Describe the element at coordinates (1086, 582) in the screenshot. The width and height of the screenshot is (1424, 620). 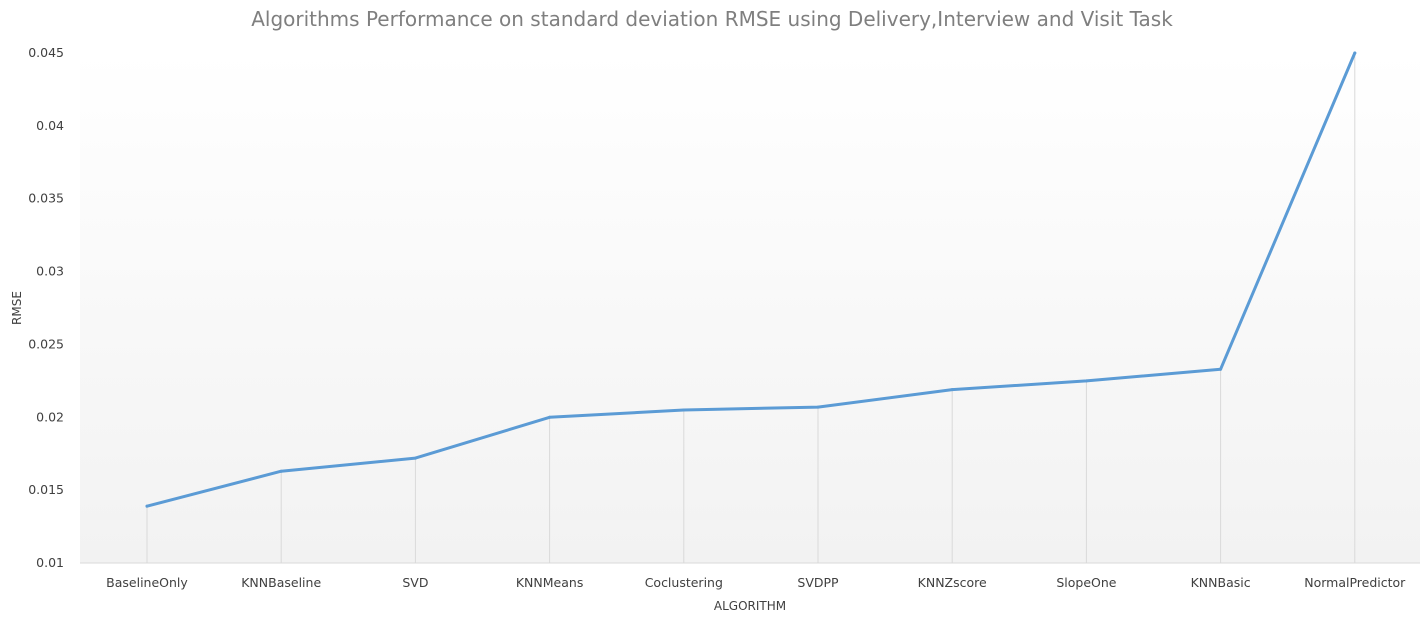
I see `x-tick-label: SlopeOne` at that location.